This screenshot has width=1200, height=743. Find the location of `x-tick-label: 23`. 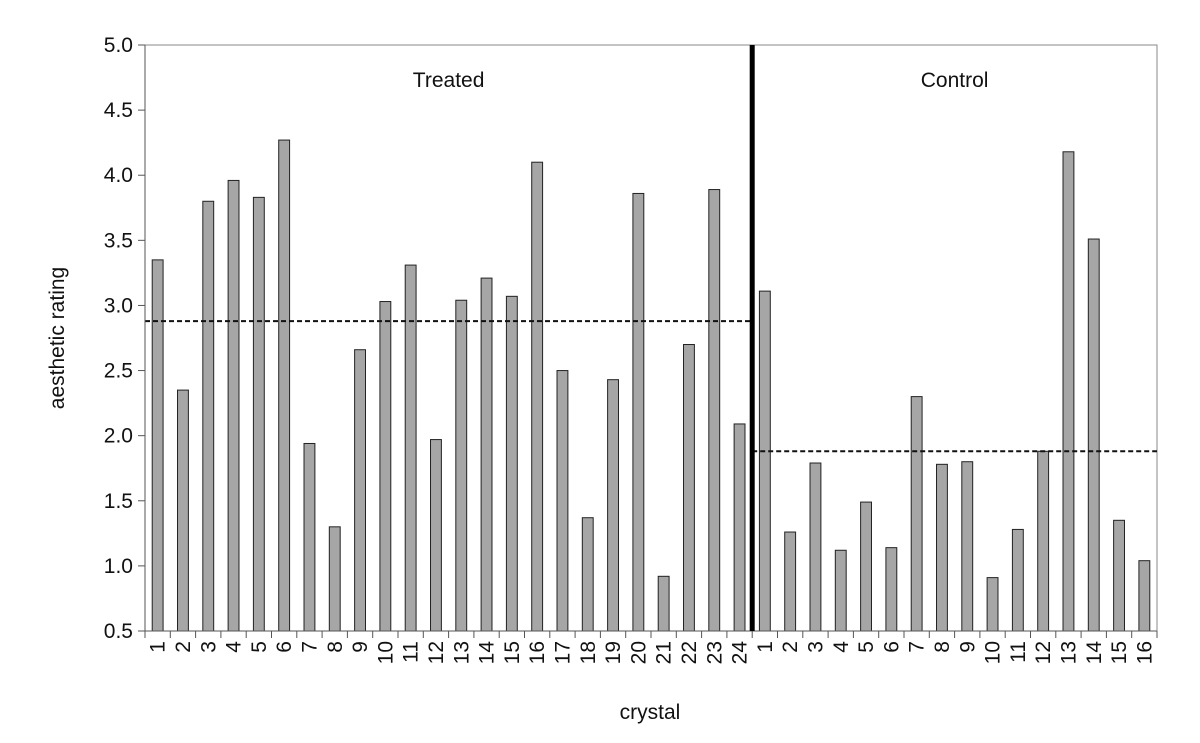

x-tick-label: 23 is located at coordinates (714, 652).